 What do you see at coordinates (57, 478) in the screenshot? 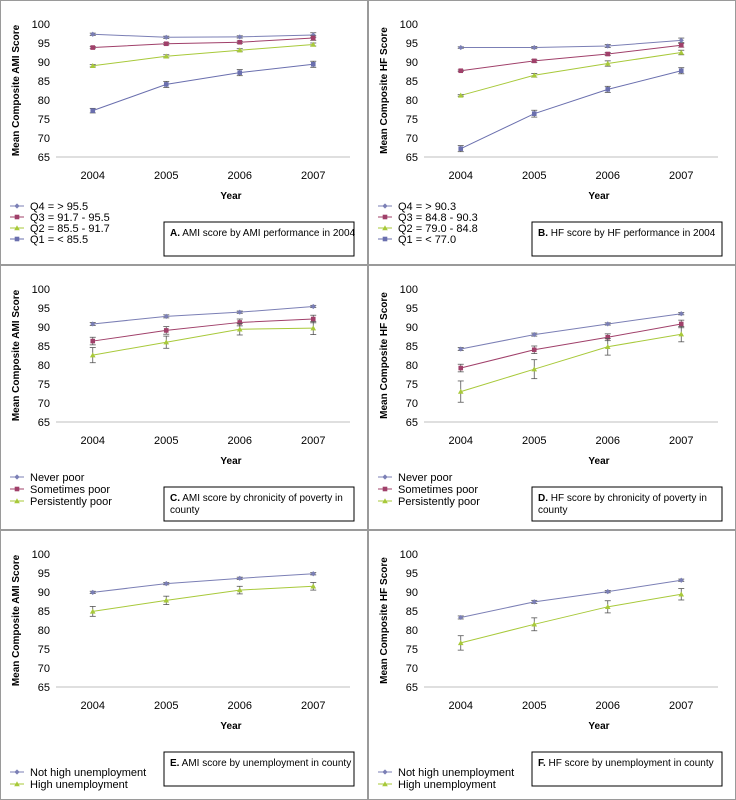
I see `legend-label: Never poor` at bounding box center [57, 478].